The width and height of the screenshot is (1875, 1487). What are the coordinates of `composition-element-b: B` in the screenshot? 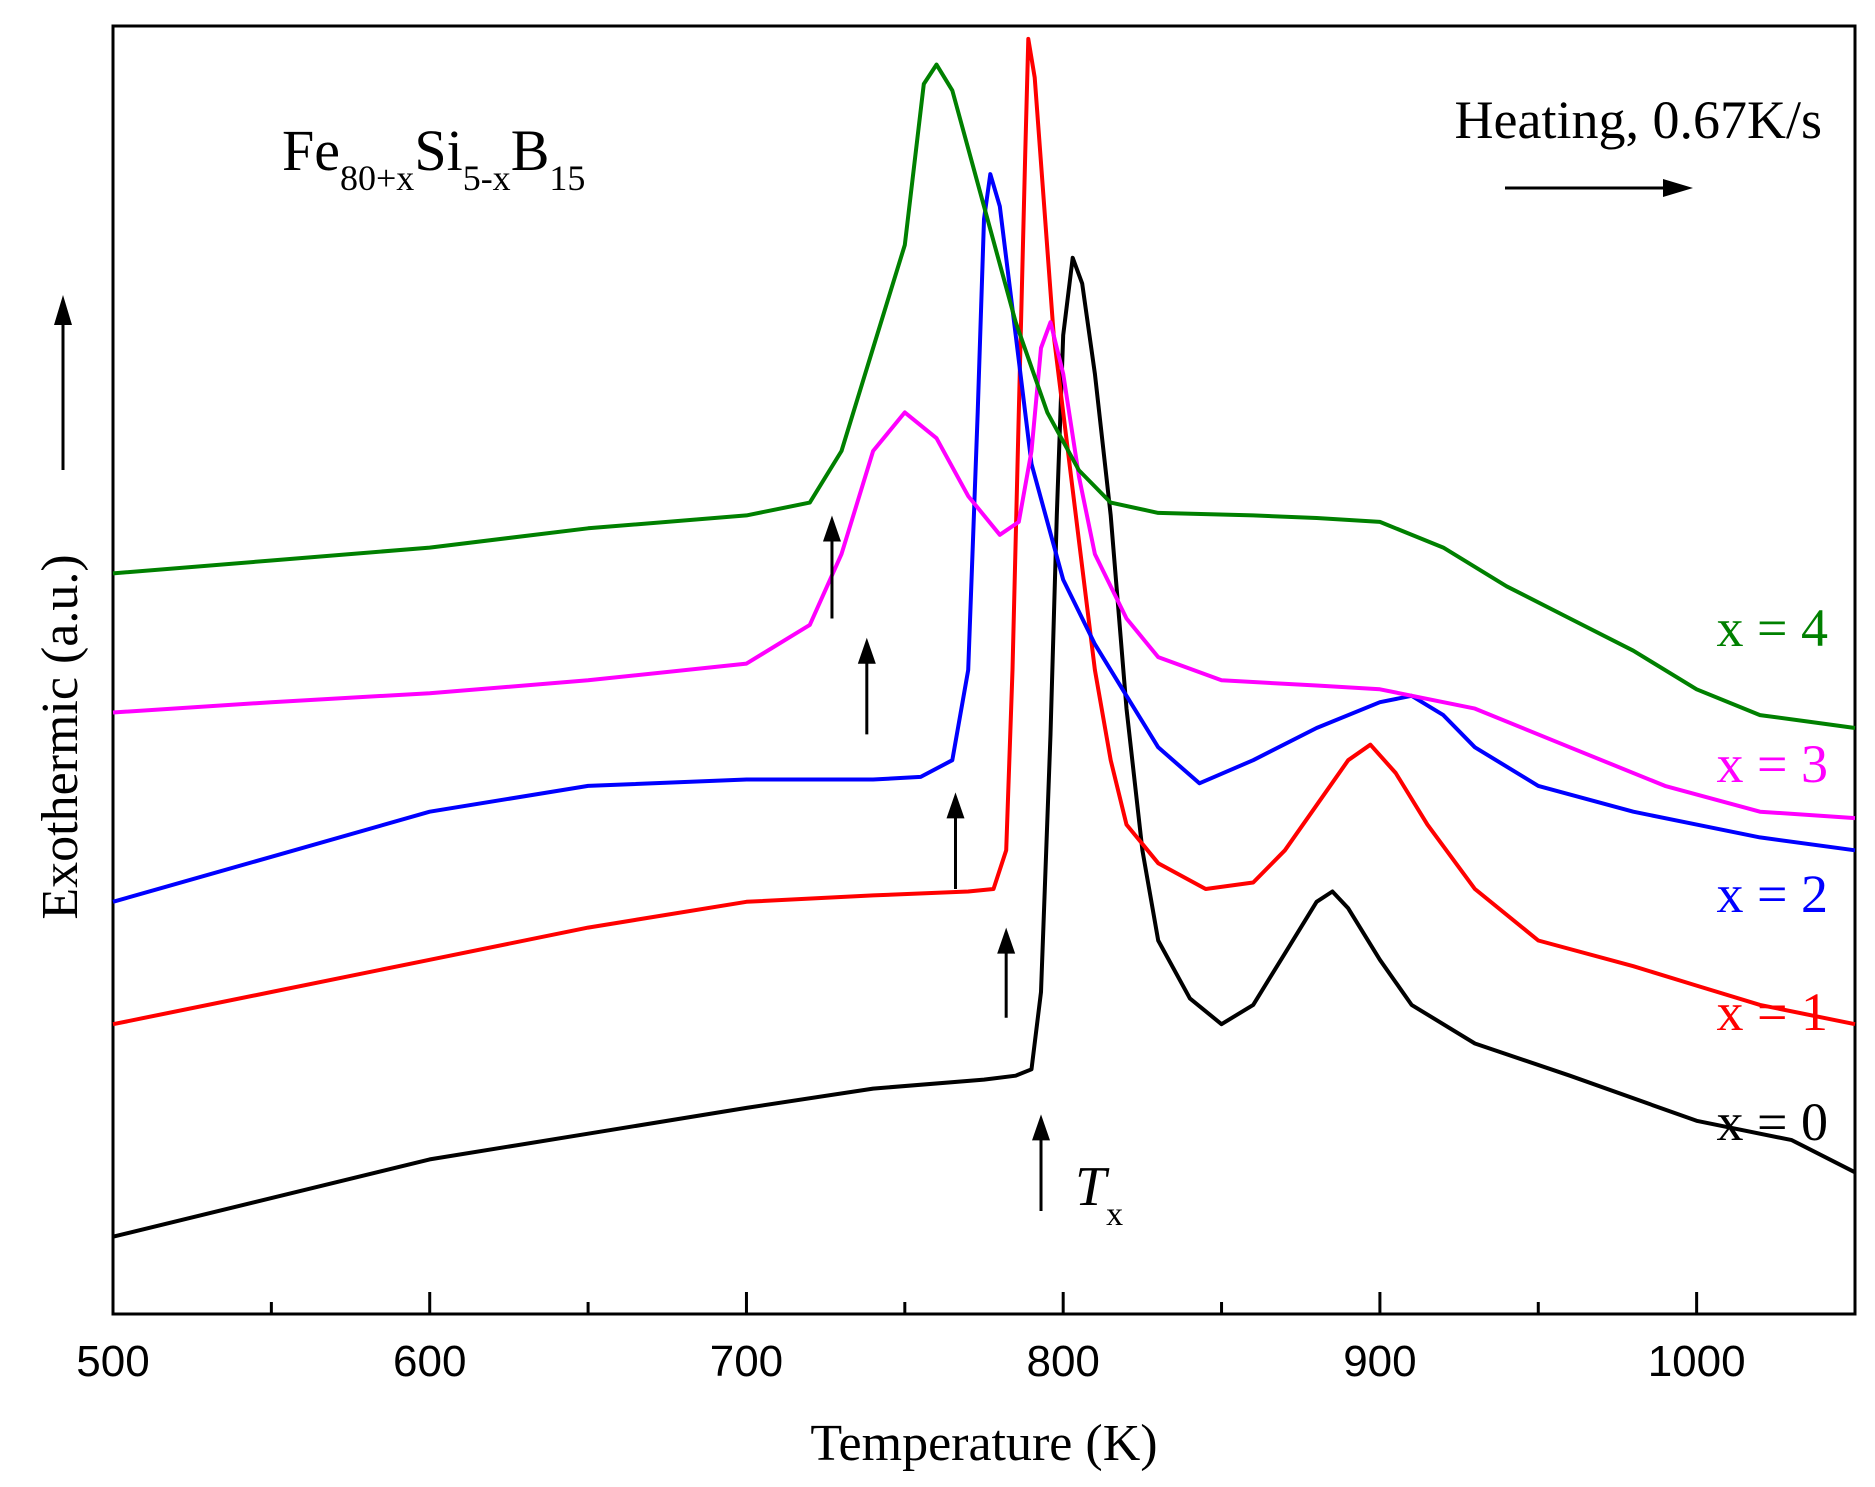 It's located at (530, 150).